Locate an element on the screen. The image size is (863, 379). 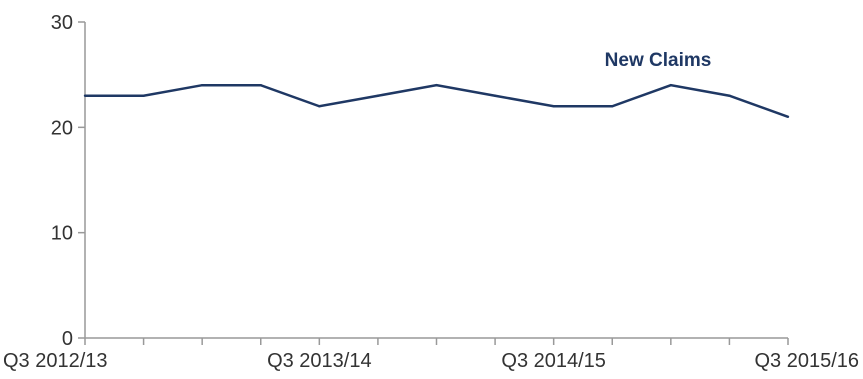
series-line-new-claims is located at coordinates (437, 100).